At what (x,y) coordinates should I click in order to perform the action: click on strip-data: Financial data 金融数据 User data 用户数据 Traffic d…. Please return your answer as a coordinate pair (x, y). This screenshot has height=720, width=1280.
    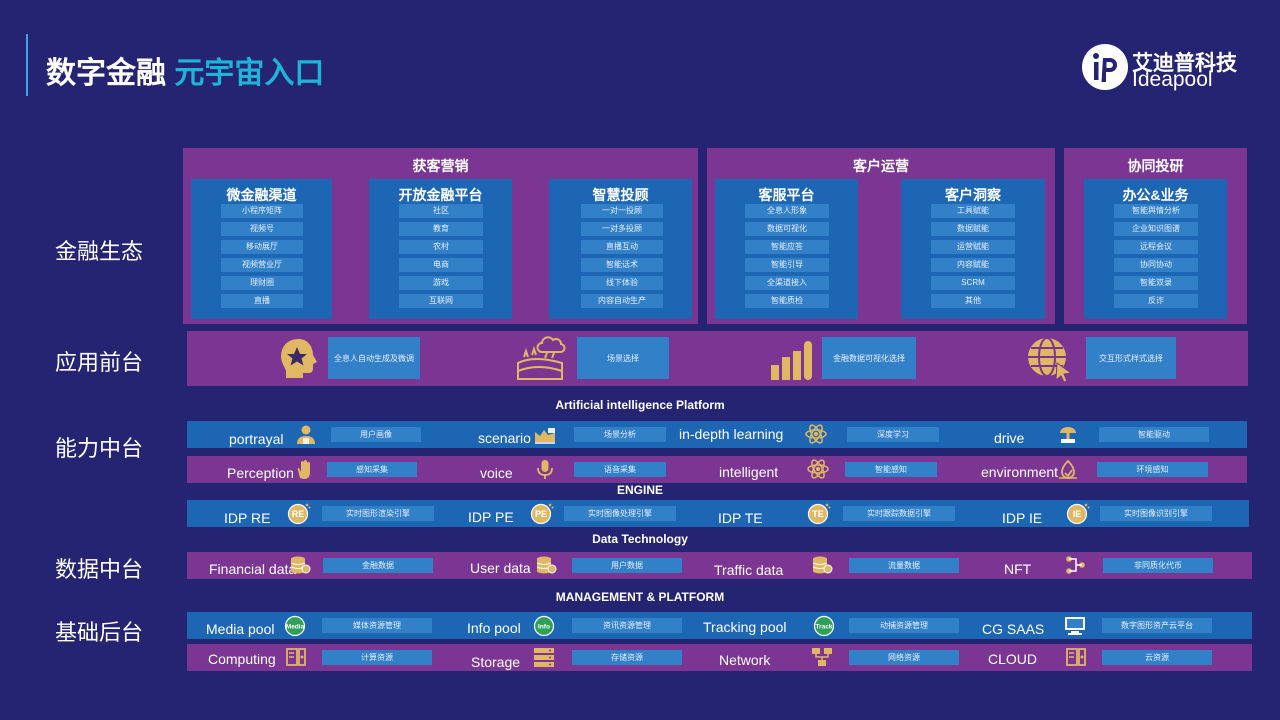
    Looking at the image, I should click on (719, 565).